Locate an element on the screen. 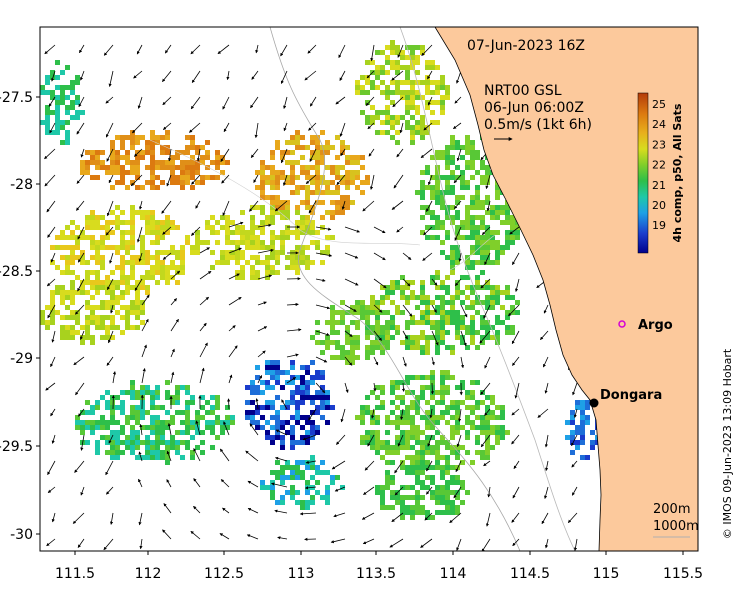  x-tick-label: 113.5 is located at coordinates (376, 574).